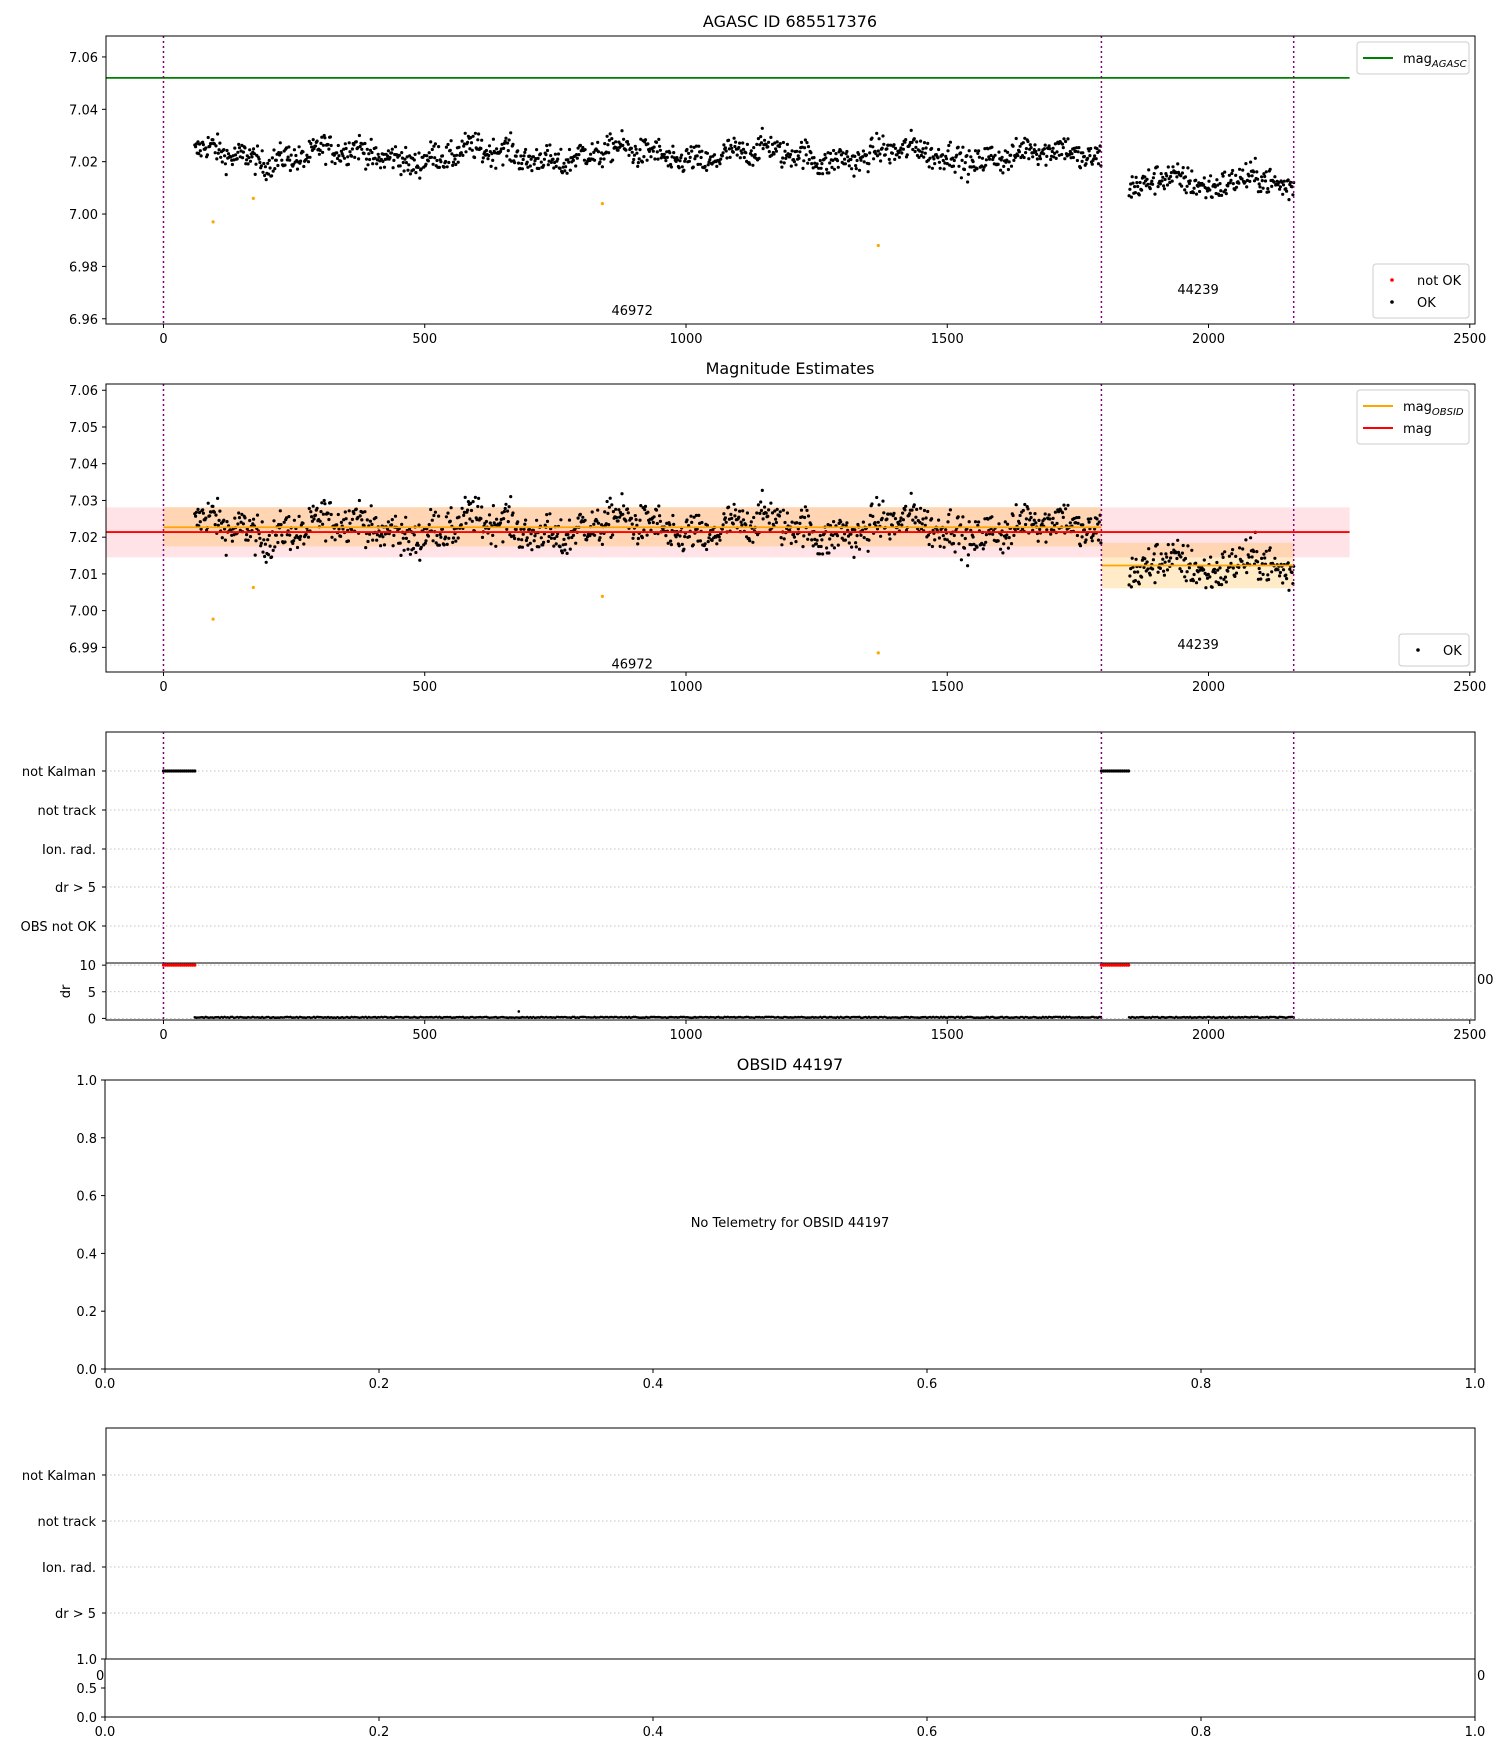 This screenshot has width=1500, height=1750. What do you see at coordinates (195, 965) in the screenshot?
I see `dr-flagged-point` at bounding box center [195, 965].